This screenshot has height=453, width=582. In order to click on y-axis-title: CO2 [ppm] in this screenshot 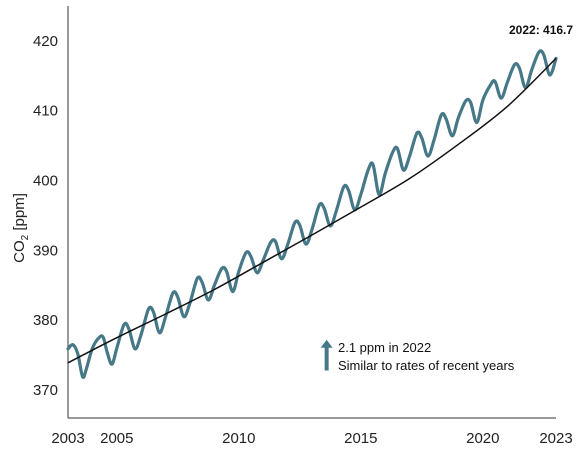, I will do `click(21, 228)`.